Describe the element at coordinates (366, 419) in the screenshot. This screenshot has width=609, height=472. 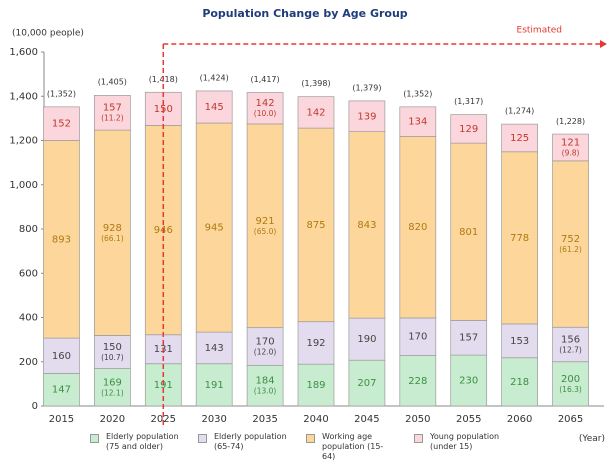
I see `x-tick-label: 2045` at that location.